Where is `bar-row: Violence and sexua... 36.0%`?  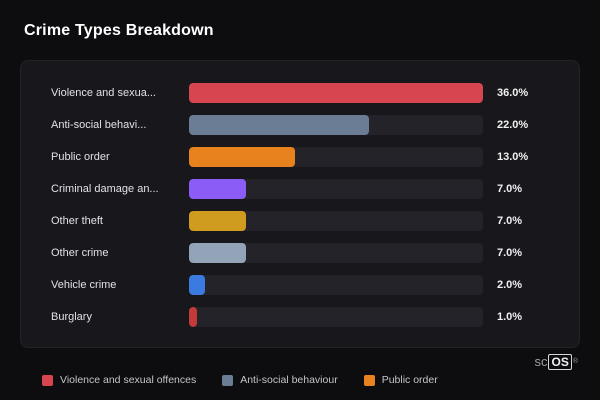
bar-row: Violence and sexua... 36.0% is located at coordinates (300, 93).